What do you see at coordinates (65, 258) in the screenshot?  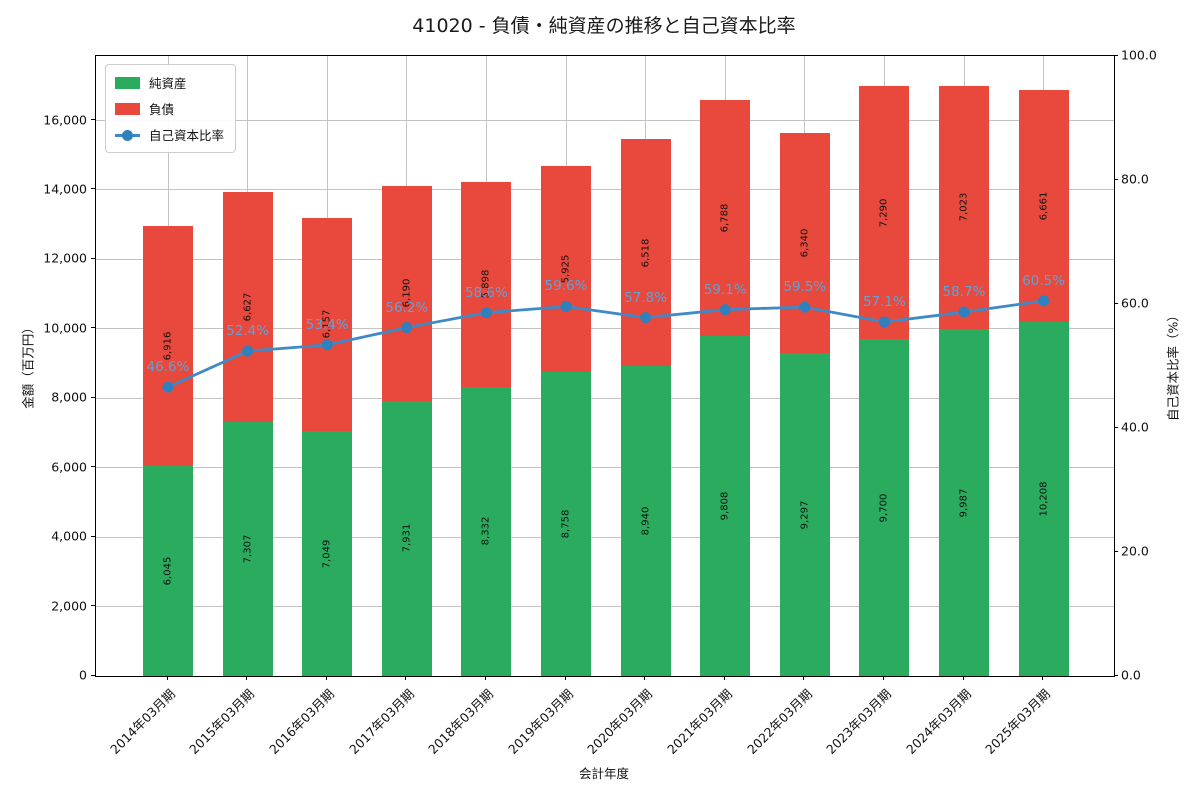 I see `y-axis-tick-label-left: 12,000` at bounding box center [65, 258].